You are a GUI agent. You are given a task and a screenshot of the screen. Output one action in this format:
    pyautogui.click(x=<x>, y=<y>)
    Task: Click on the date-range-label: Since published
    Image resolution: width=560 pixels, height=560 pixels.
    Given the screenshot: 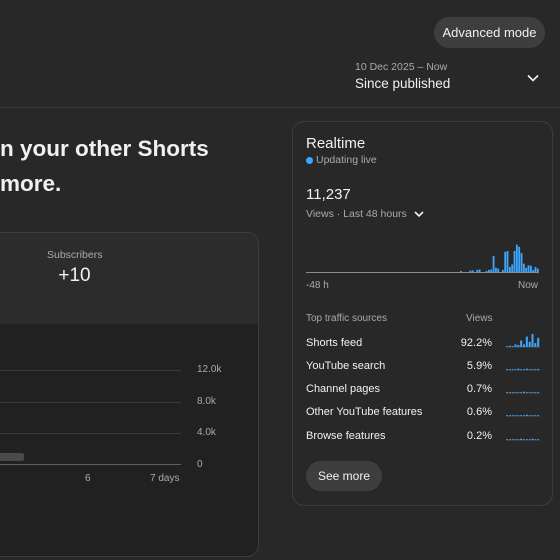 What is the action you would take?
    pyautogui.click(x=403, y=83)
    